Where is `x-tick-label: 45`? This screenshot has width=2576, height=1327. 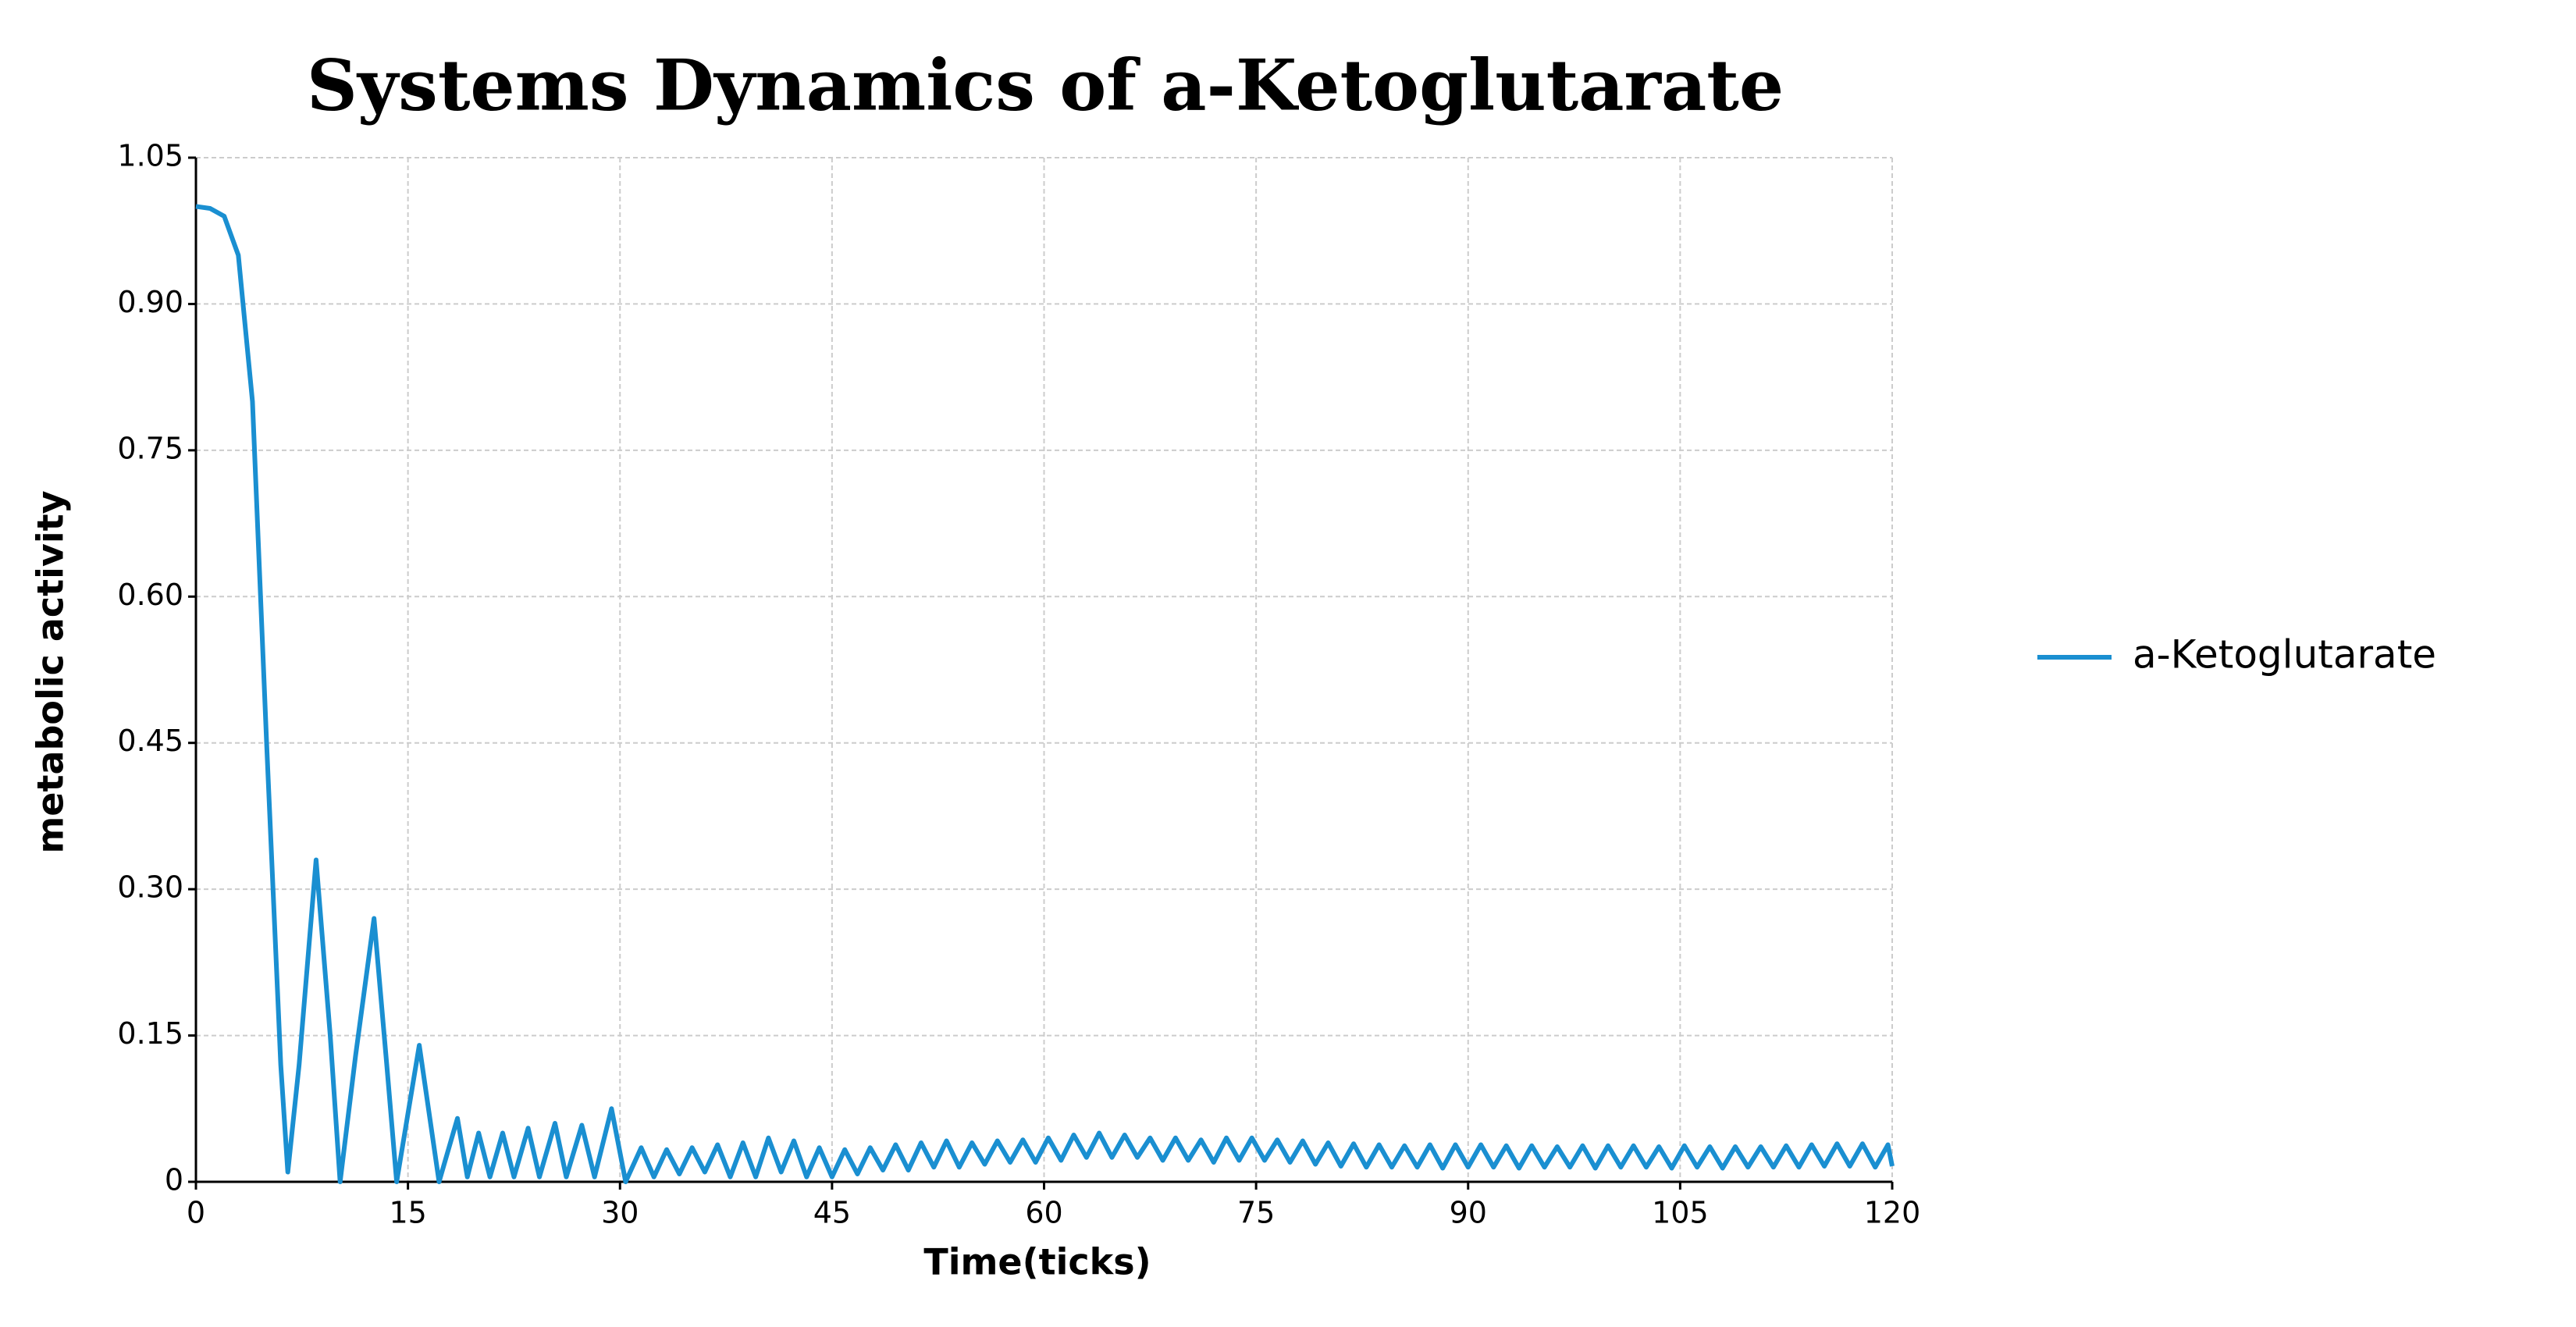
x-tick-label: 45 is located at coordinates (832, 1213).